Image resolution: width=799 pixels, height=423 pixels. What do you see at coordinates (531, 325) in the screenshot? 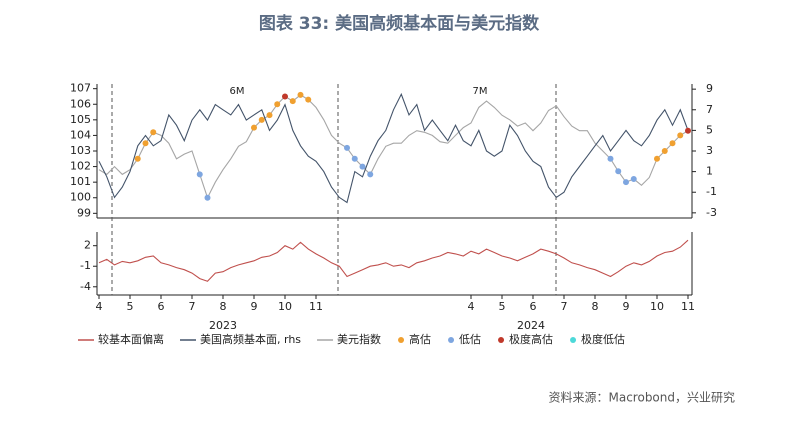
I see `year-label: 2024` at bounding box center [531, 325].